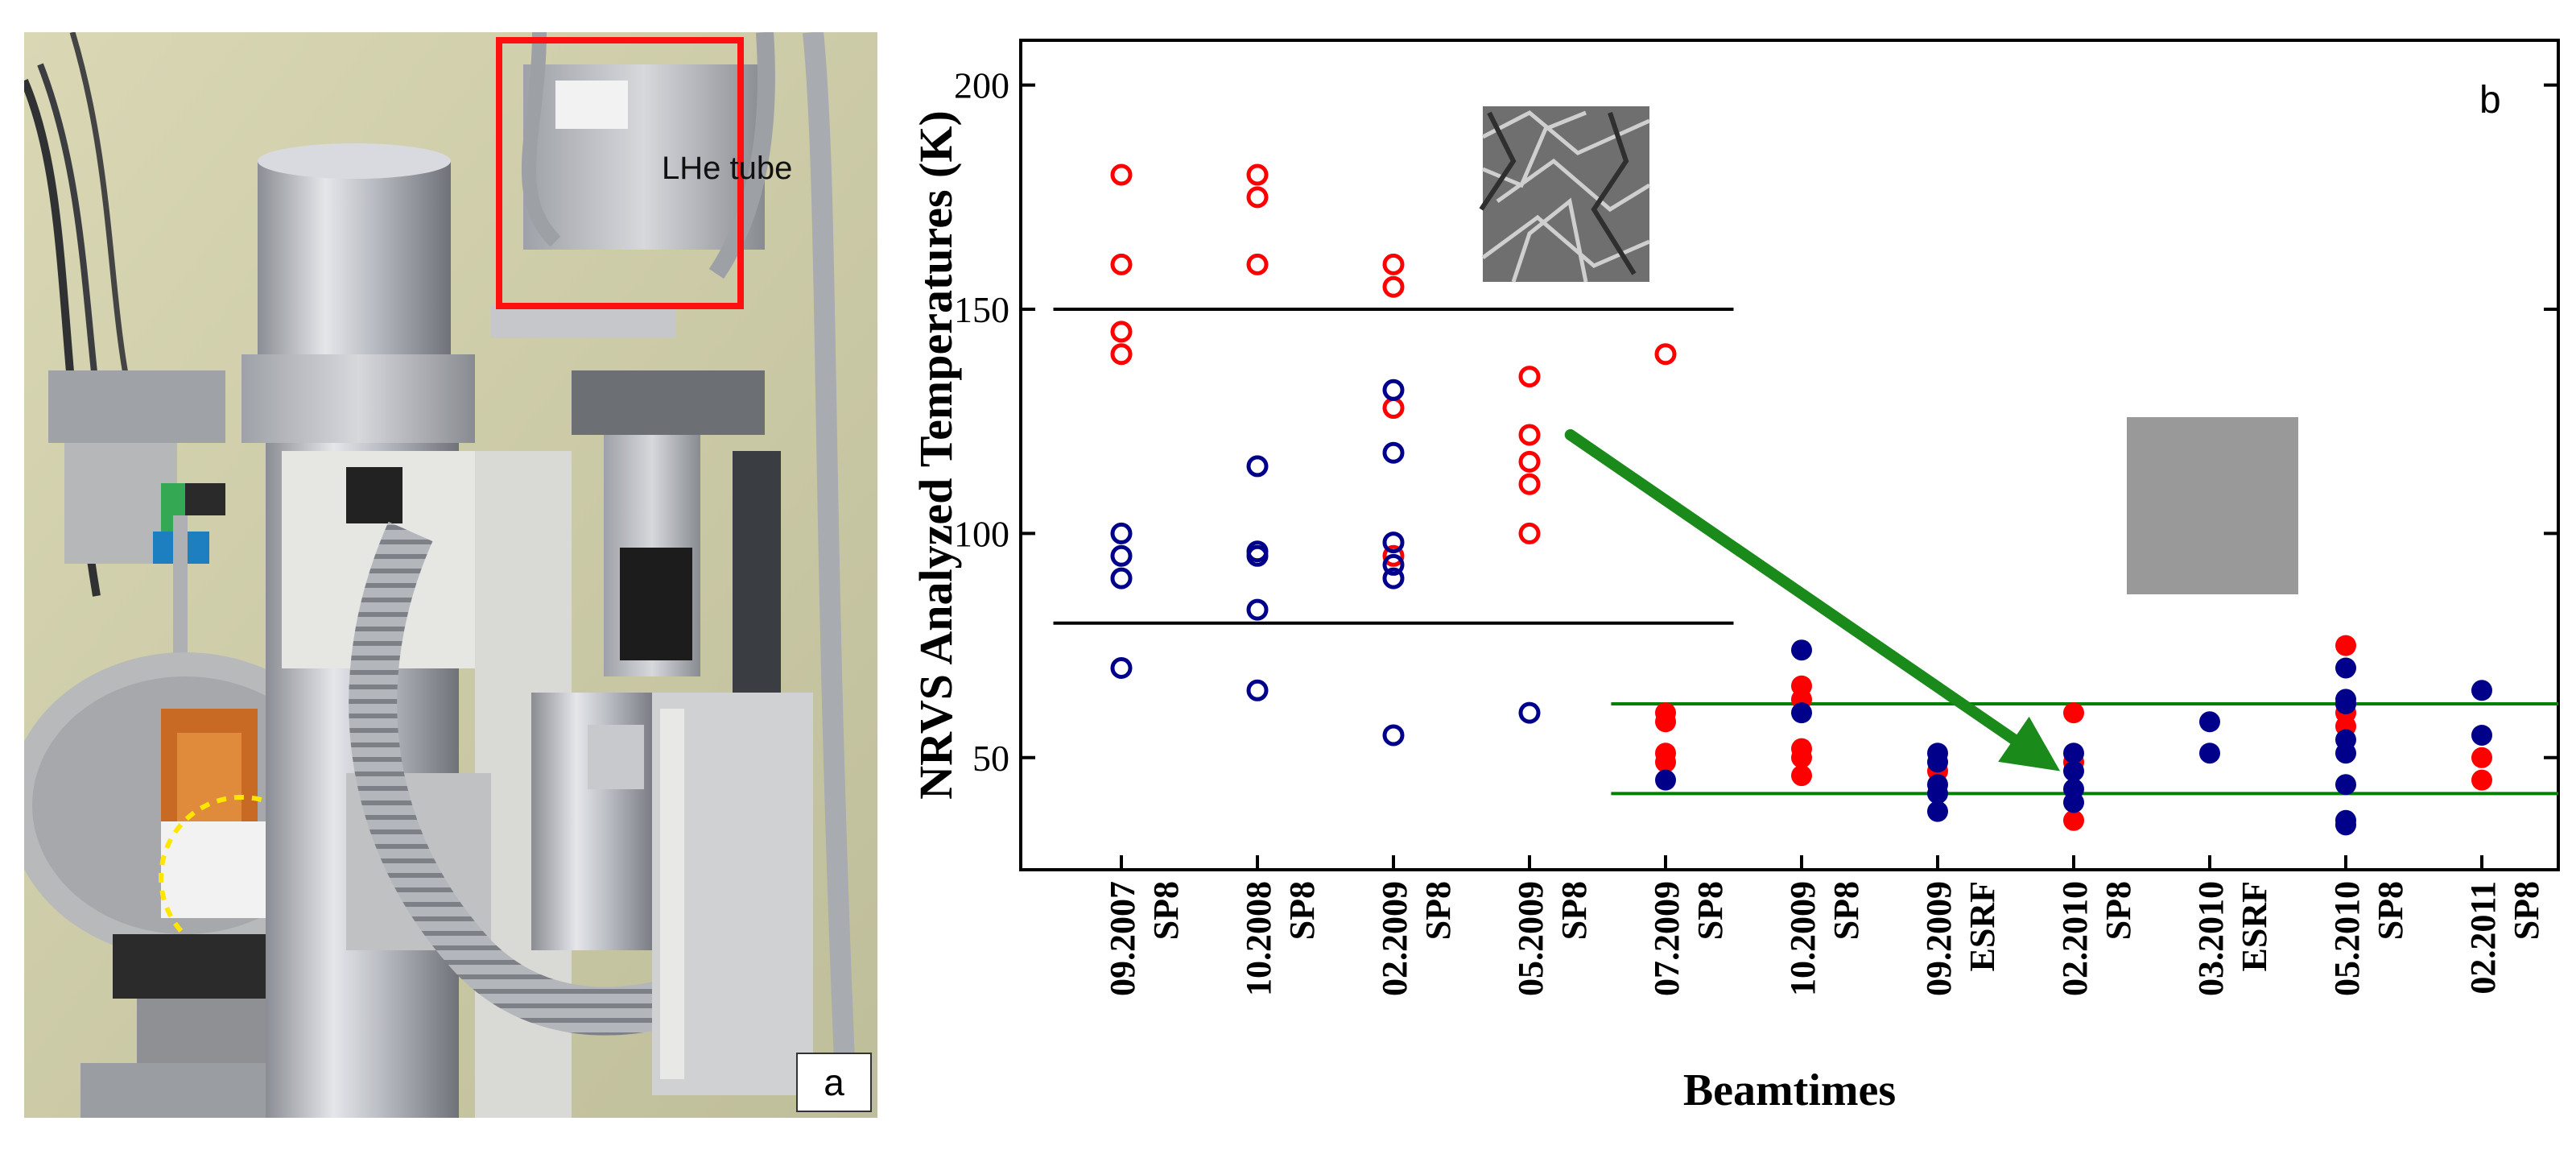 The width and height of the screenshot is (2576, 1150). What do you see at coordinates (620, 173) in the screenshot?
I see `highlight-box` at bounding box center [620, 173].